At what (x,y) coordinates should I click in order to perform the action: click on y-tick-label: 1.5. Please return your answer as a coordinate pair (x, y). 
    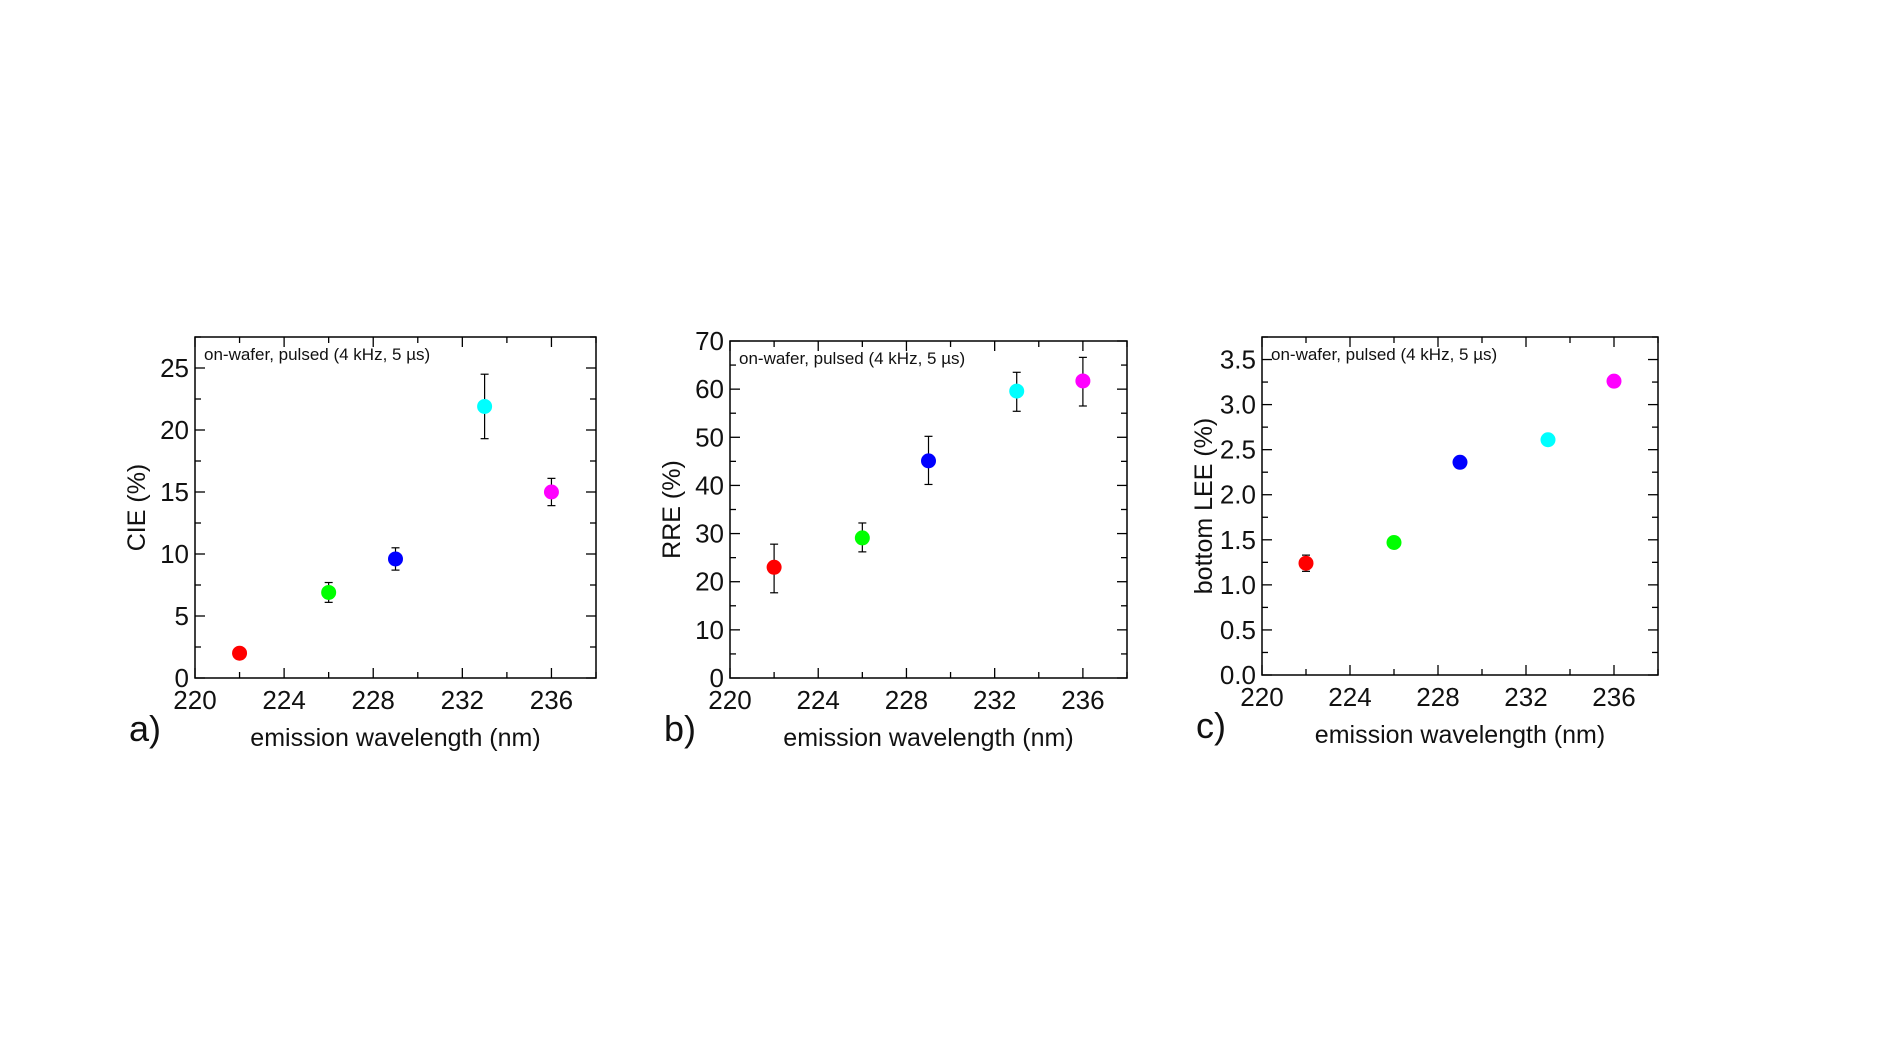
    Looking at the image, I should click on (1238, 540).